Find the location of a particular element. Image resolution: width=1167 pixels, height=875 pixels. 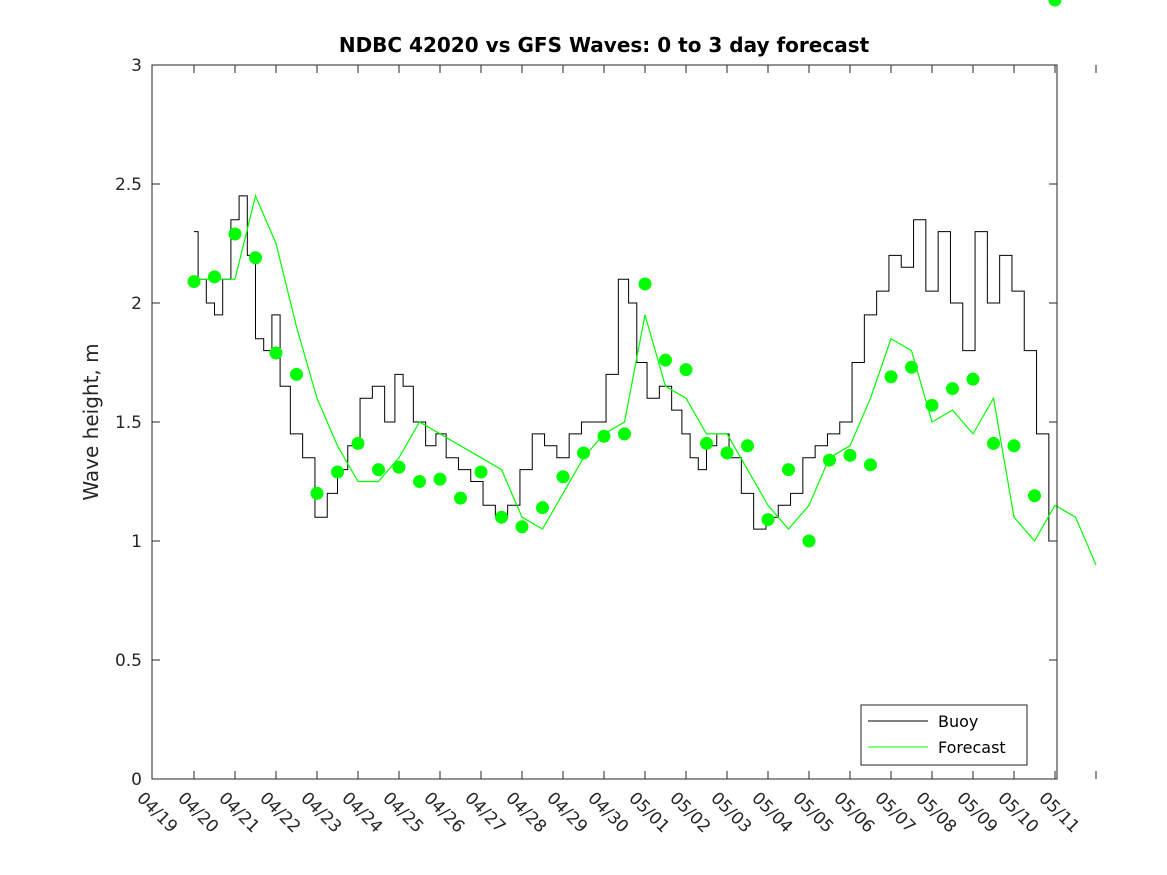

y-tick-label: 0.5 is located at coordinates (128, 661).